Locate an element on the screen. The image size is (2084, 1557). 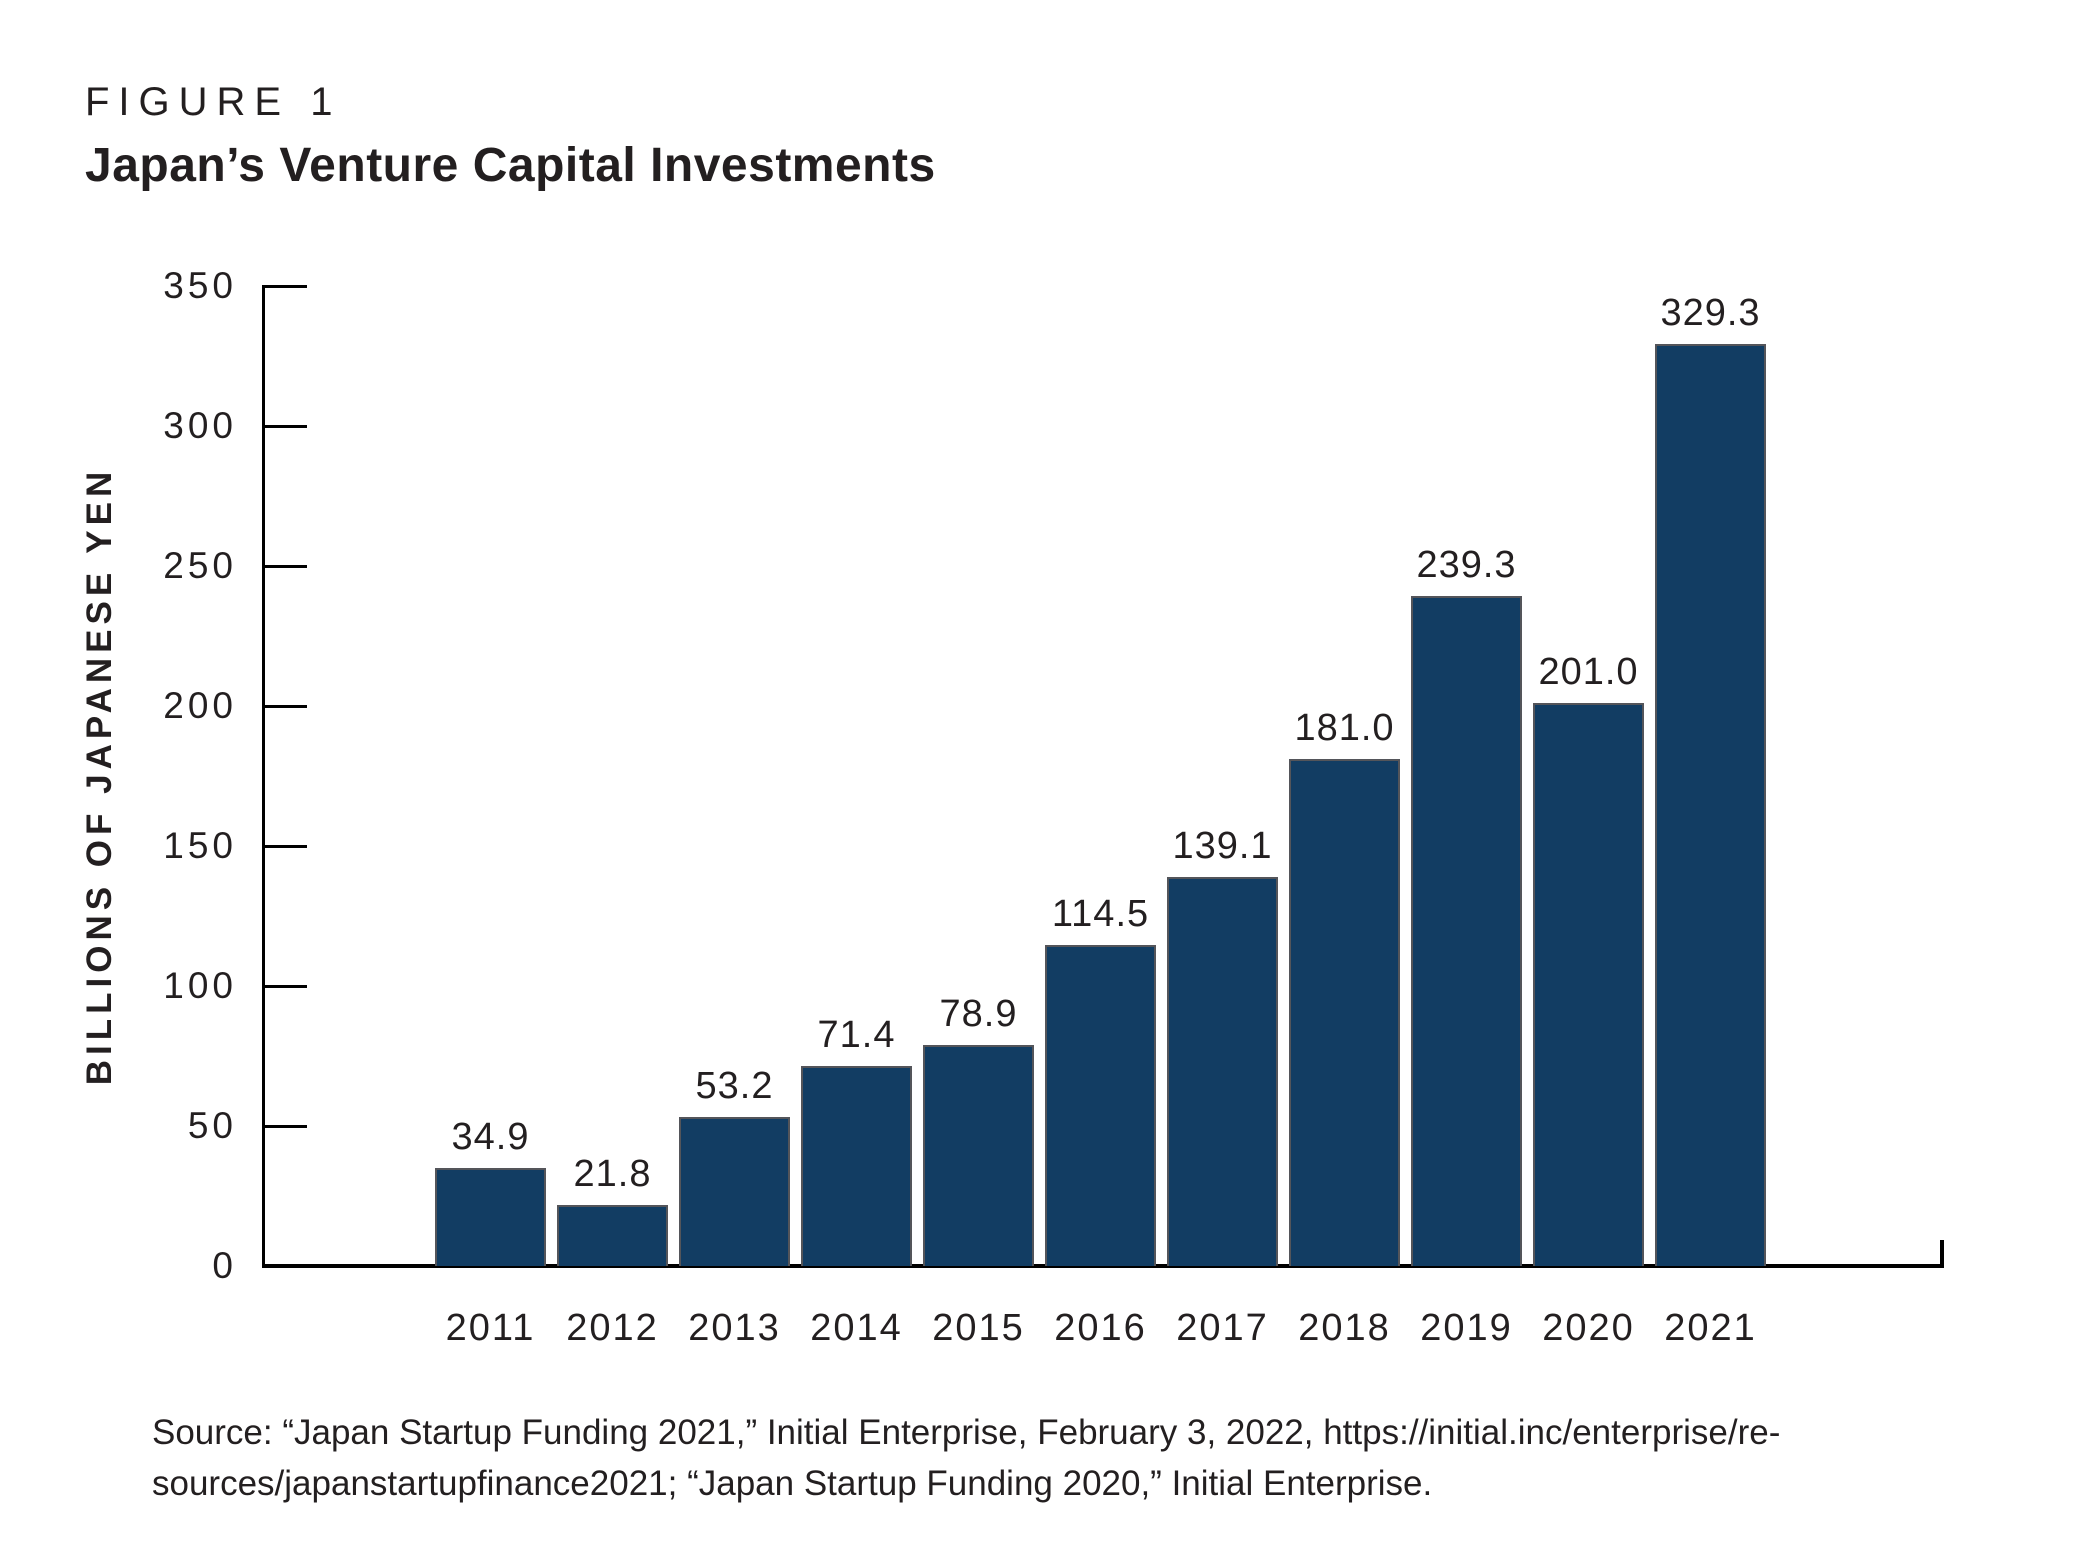
bar-value-label: 53.2 is located at coordinates (734, 1086).